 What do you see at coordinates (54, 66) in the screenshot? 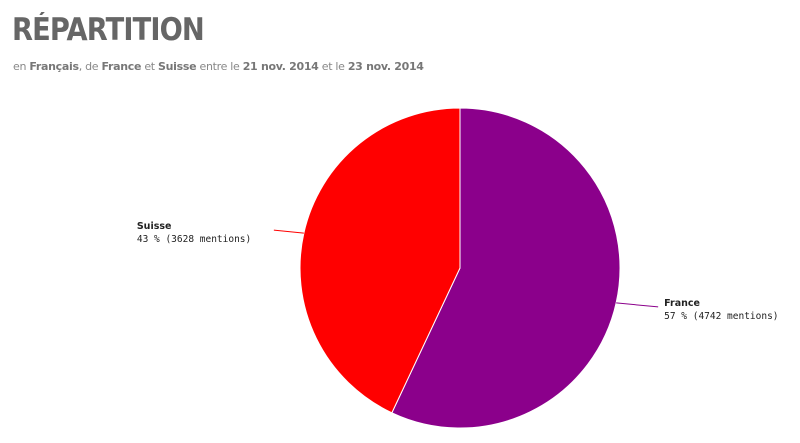
I see `subtitle-part: Français` at bounding box center [54, 66].